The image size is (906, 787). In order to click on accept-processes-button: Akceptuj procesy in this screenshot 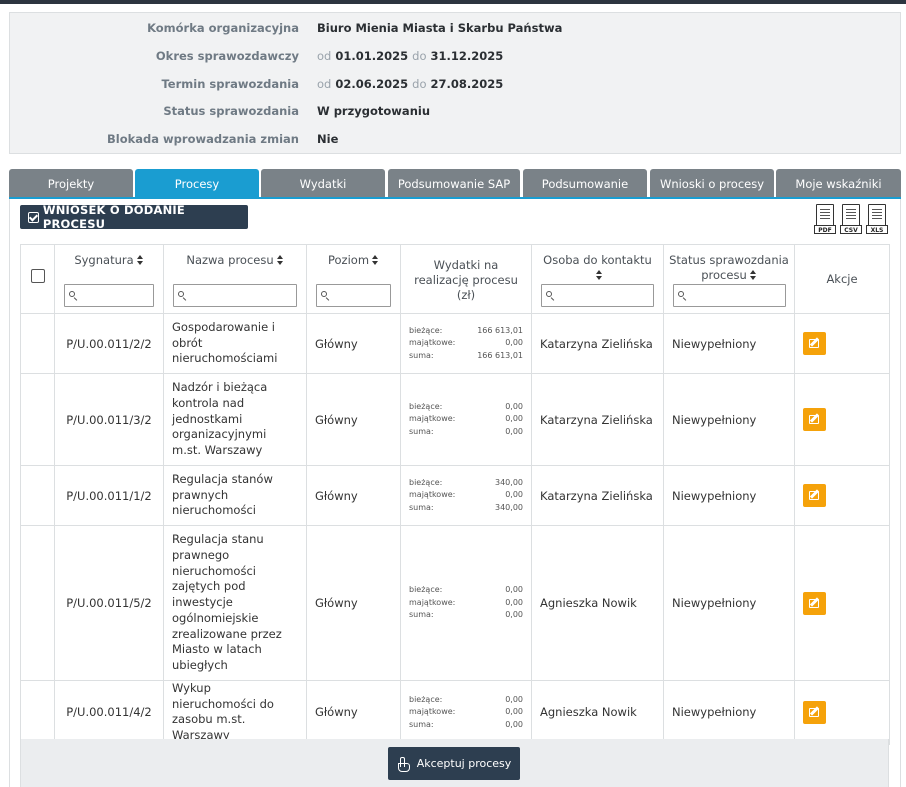, I will do `click(454, 763)`.